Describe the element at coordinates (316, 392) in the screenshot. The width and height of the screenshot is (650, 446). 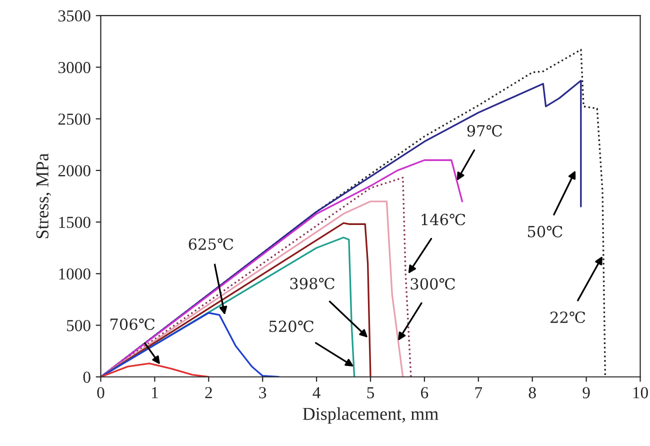
I see `x-tick-label: 4` at that location.